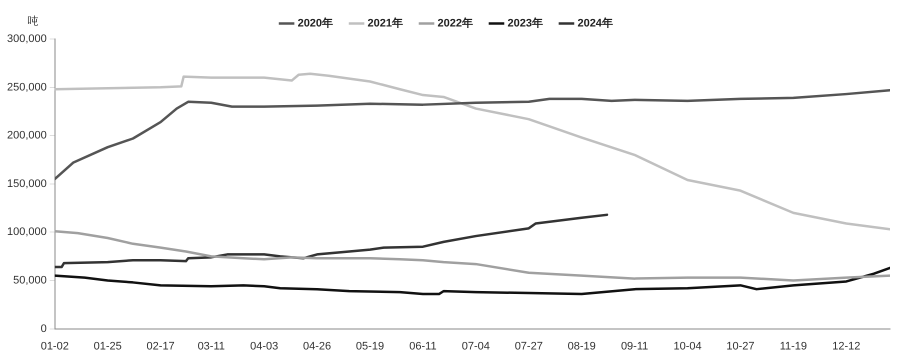  I want to click on x-tick-label: 03-11, so click(211, 346).